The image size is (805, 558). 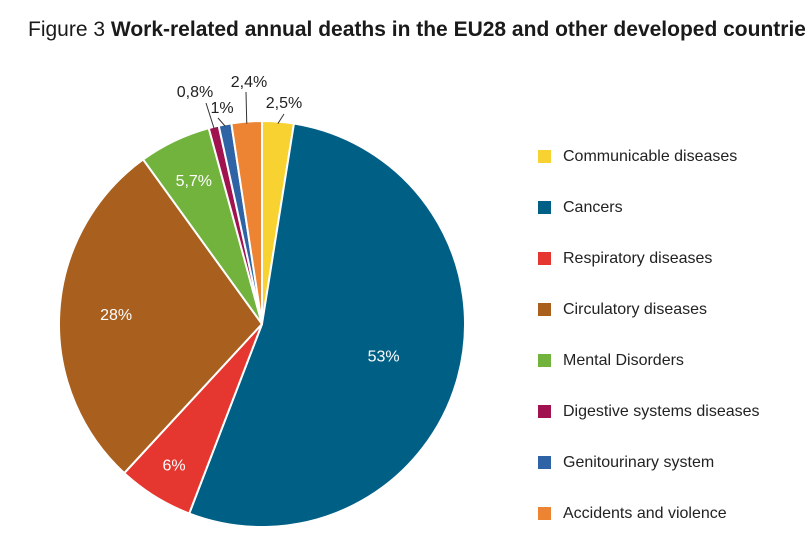 I want to click on legend-item-digestive-systems-diseases: Digestive systems diseases, so click(x=649, y=411).